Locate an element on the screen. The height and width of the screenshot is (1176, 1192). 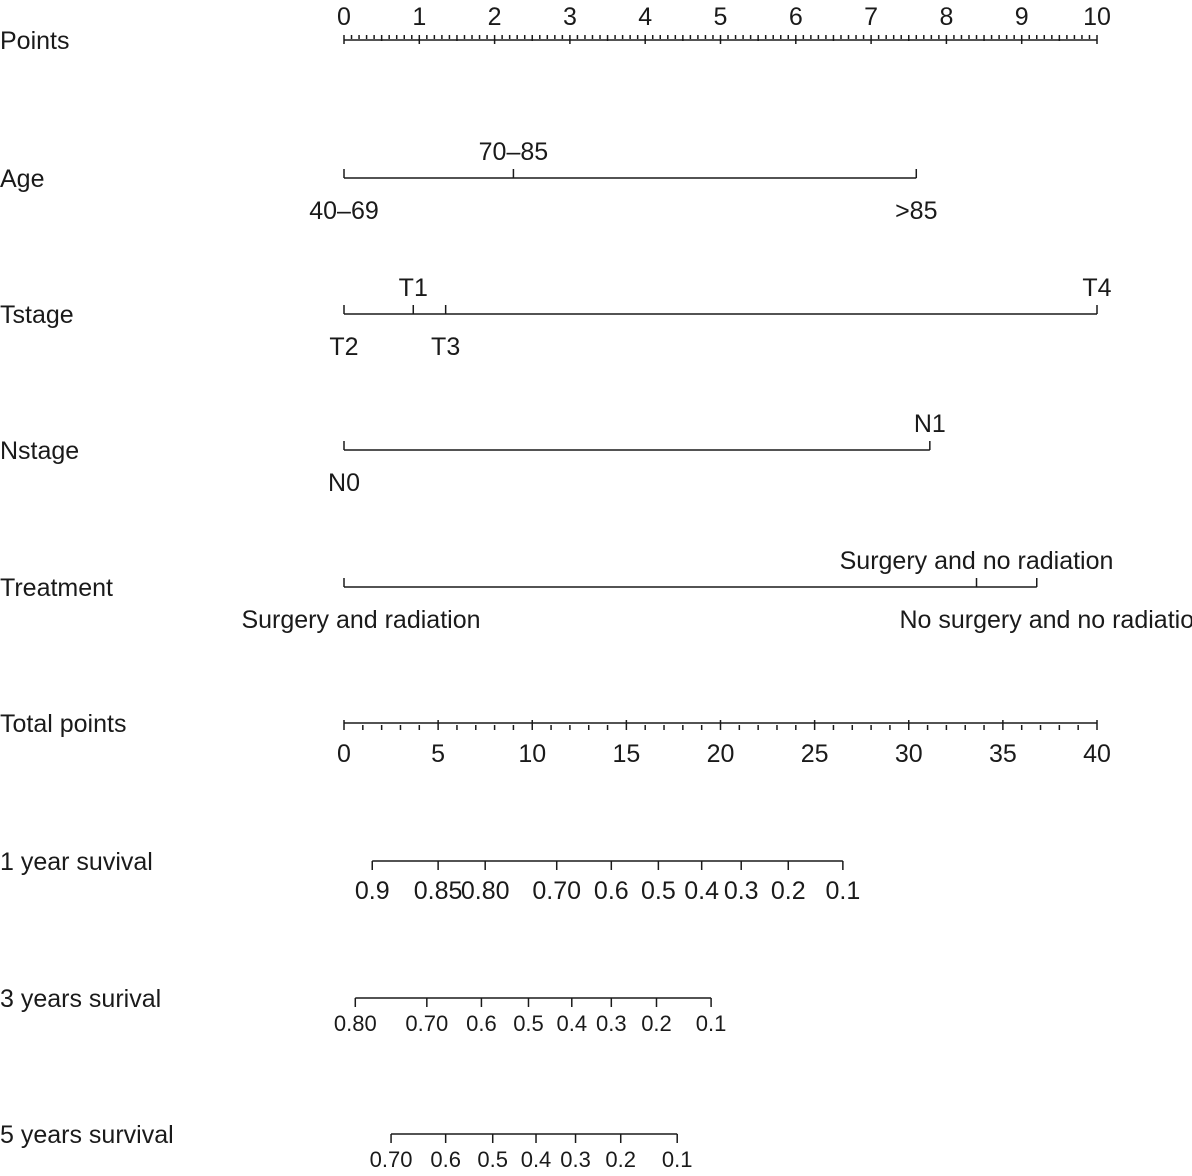
total-points-tick-label: 25 is located at coordinates (815, 754).